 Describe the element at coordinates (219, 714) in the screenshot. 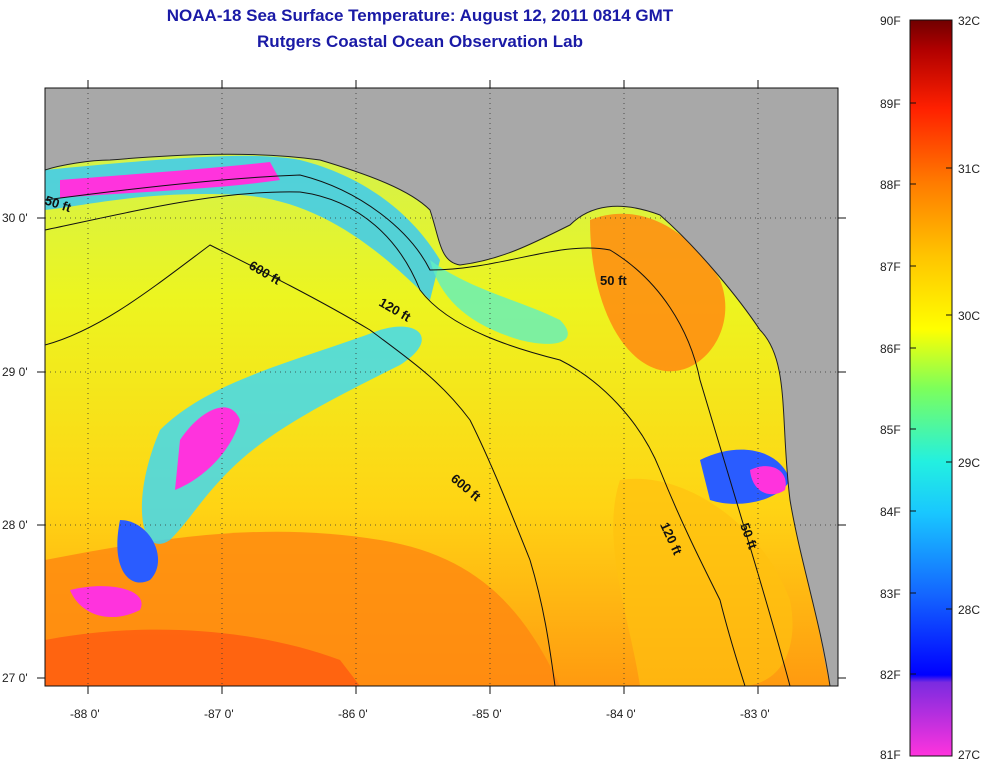

I see `lon-label-87: -87 0'` at that location.